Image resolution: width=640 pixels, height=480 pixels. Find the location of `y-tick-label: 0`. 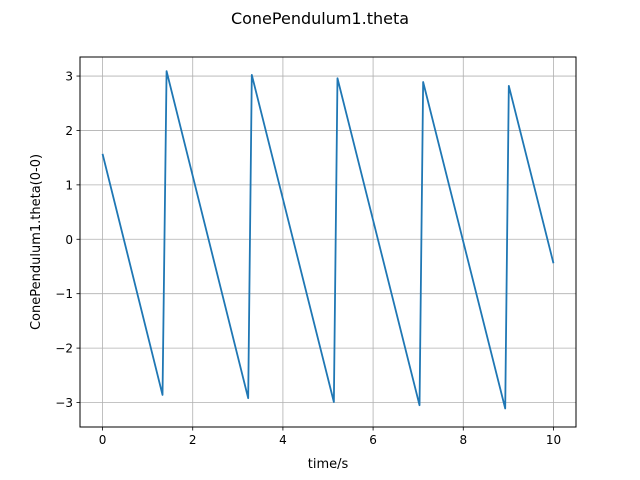

y-tick-label: 0 is located at coordinates (69, 240).